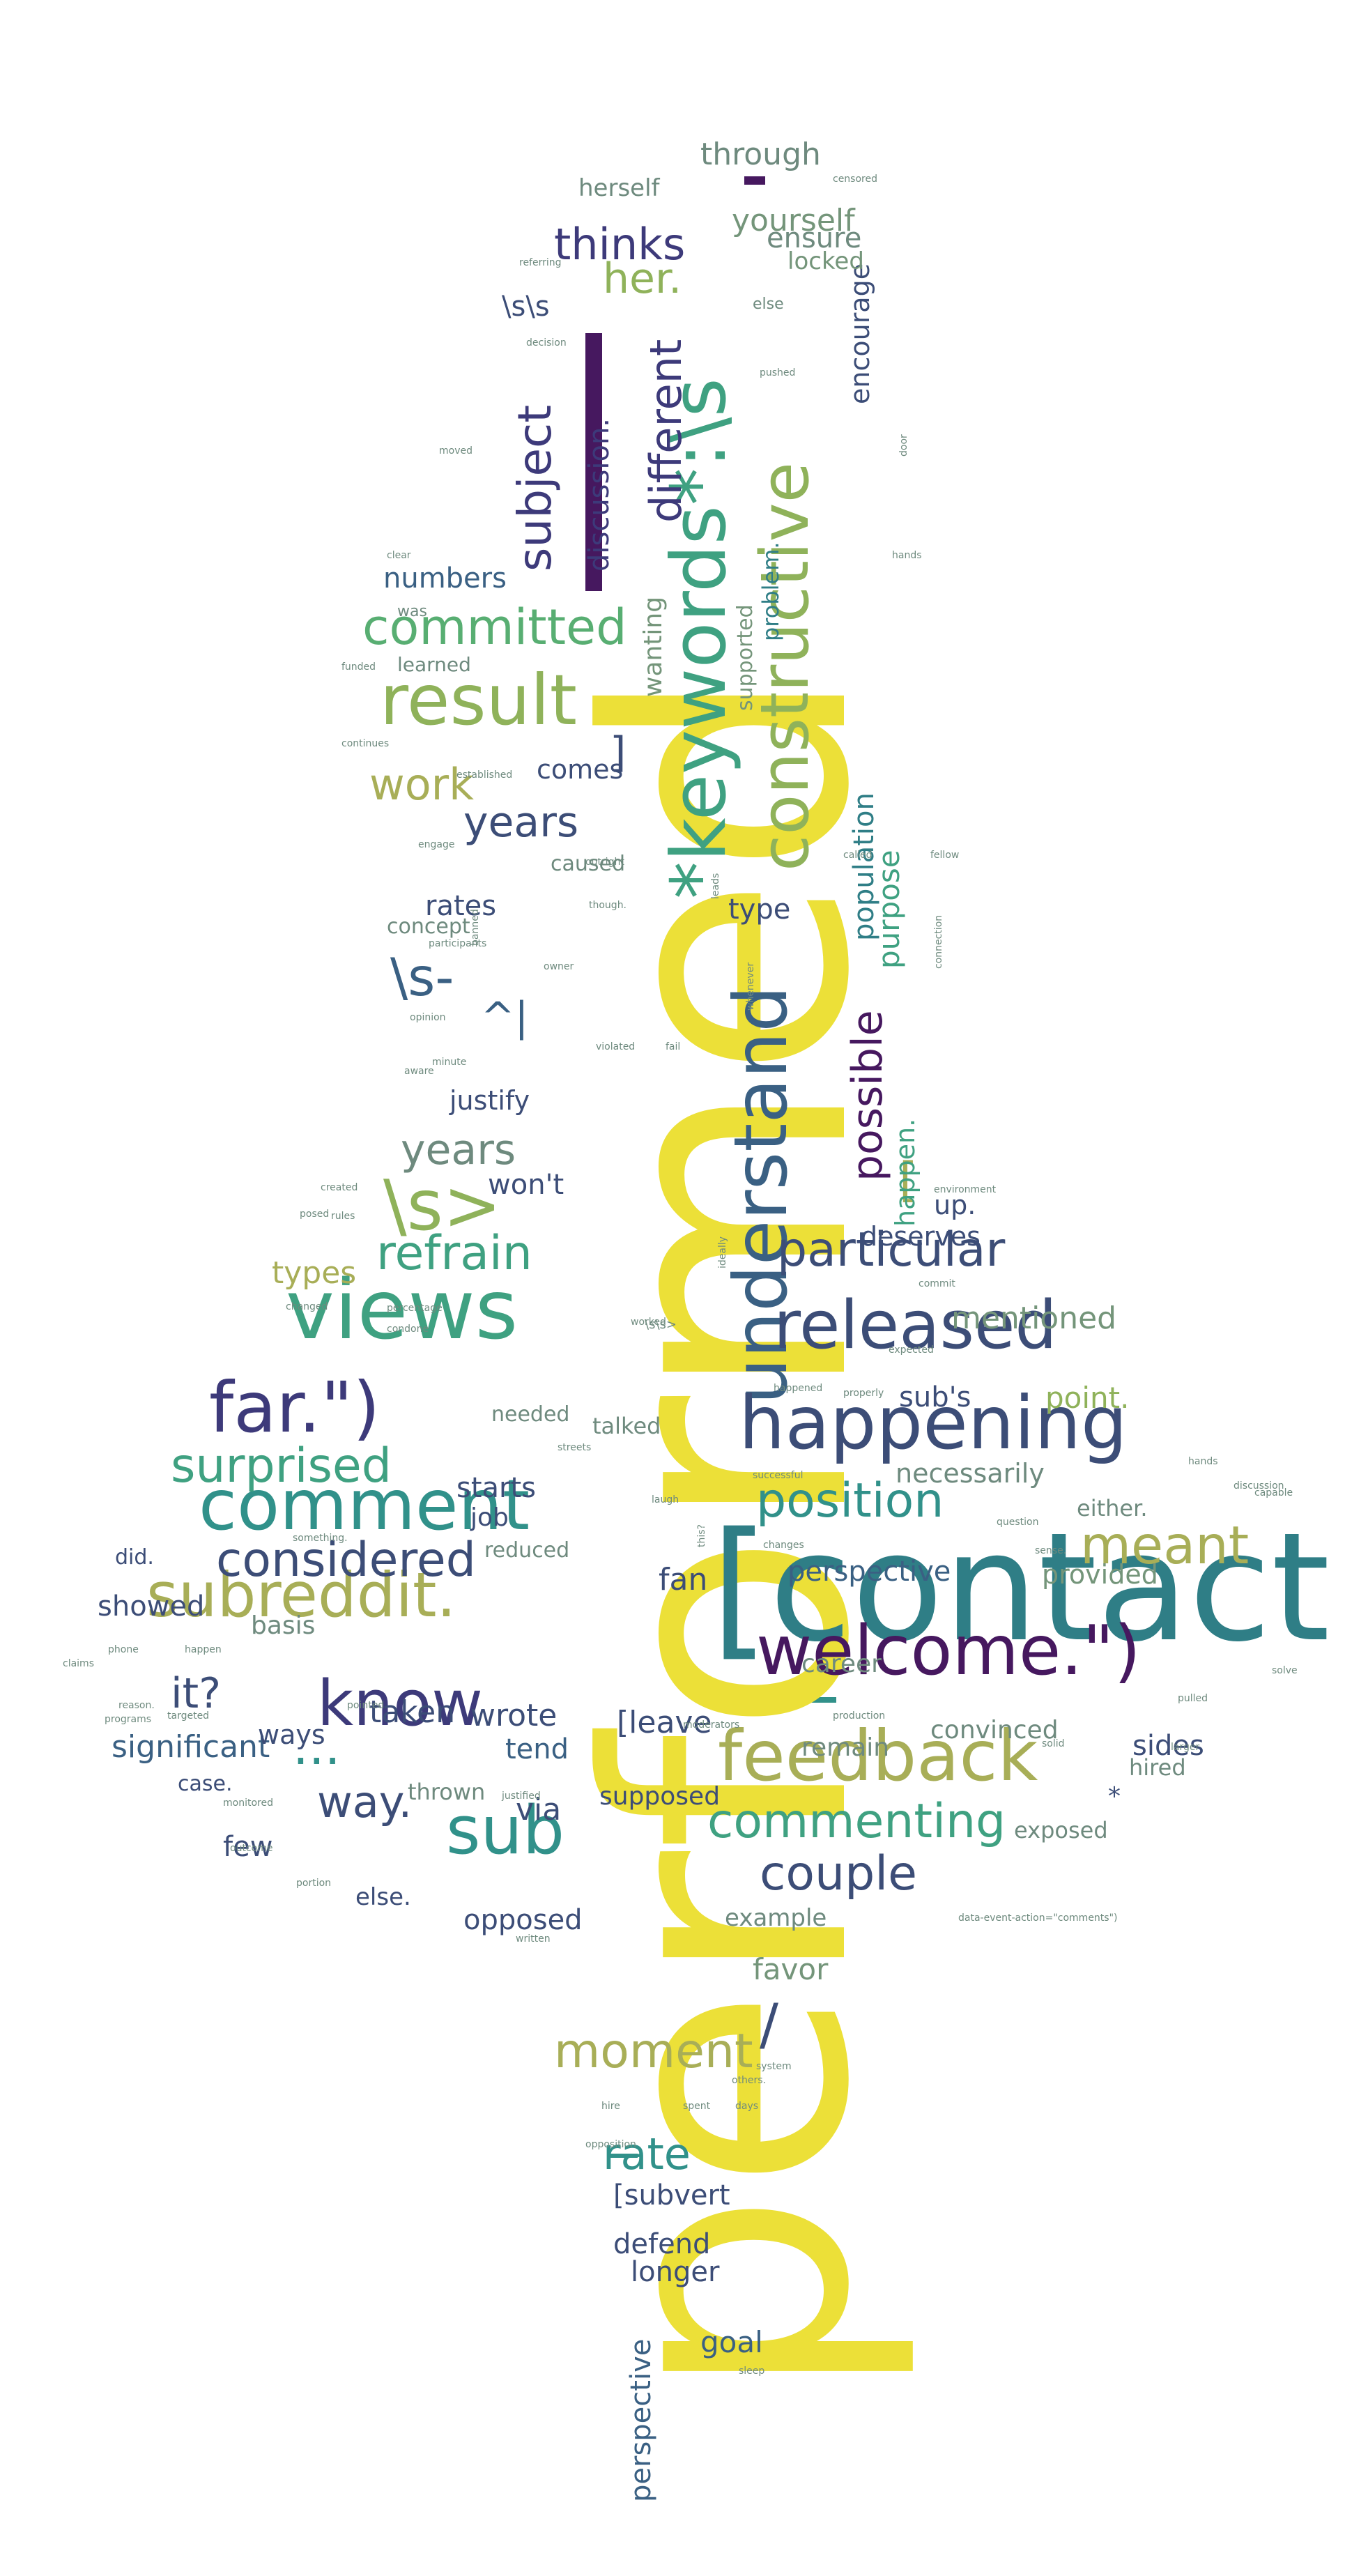 The image size is (1368, 2576). Describe the element at coordinates (1157, 1767) in the screenshot. I see `cloud-word: hired` at that location.